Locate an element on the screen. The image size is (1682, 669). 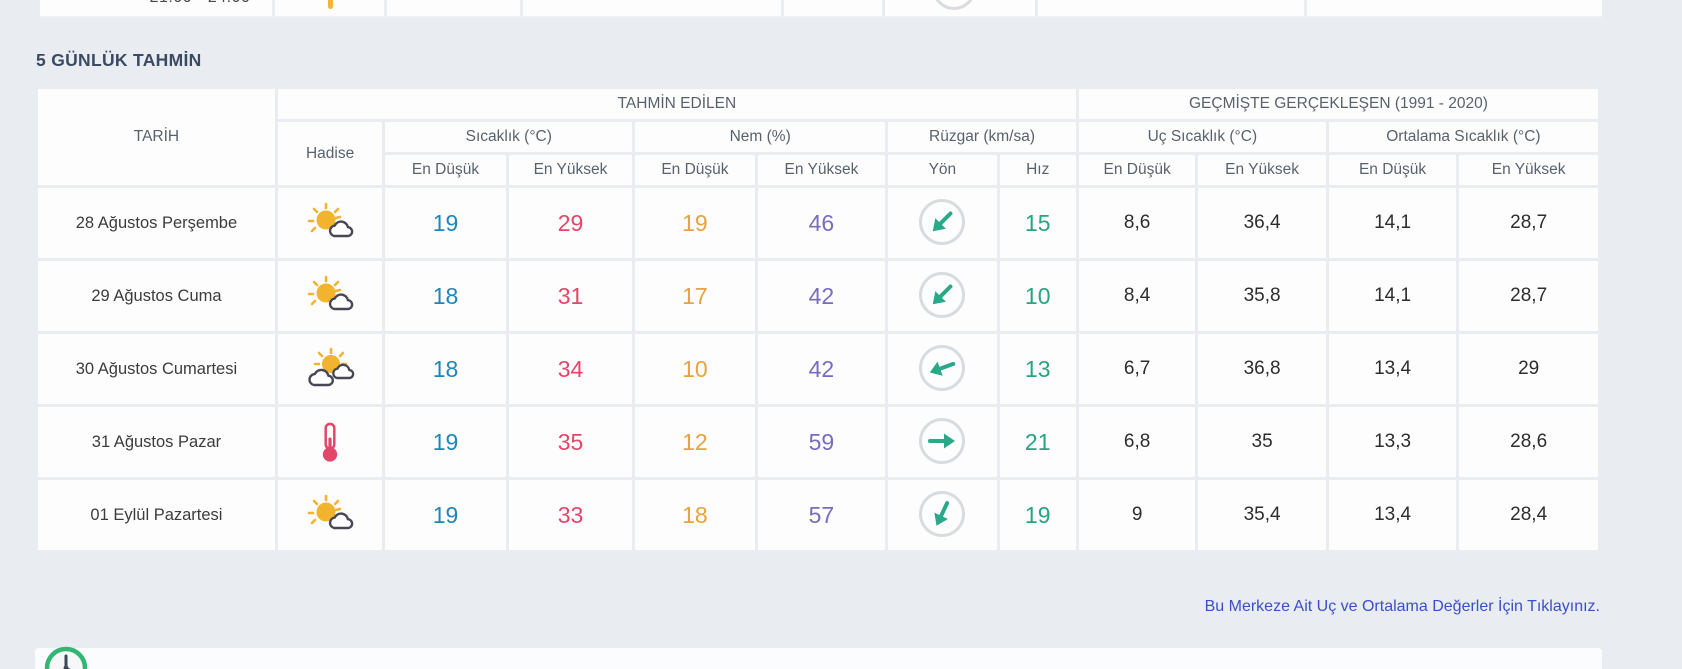
humidity-min-value: 18 is located at coordinates (695, 515).